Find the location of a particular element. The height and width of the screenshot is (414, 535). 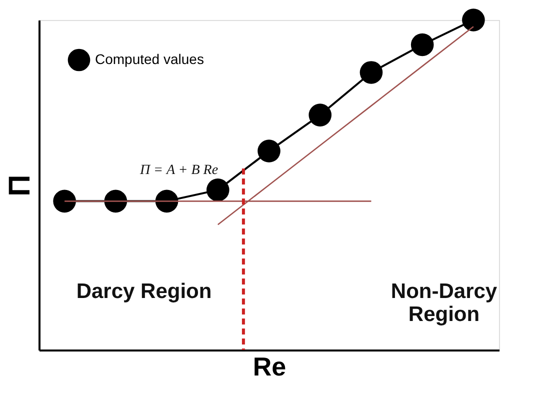

x-axis-title: Re is located at coordinates (269, 367).